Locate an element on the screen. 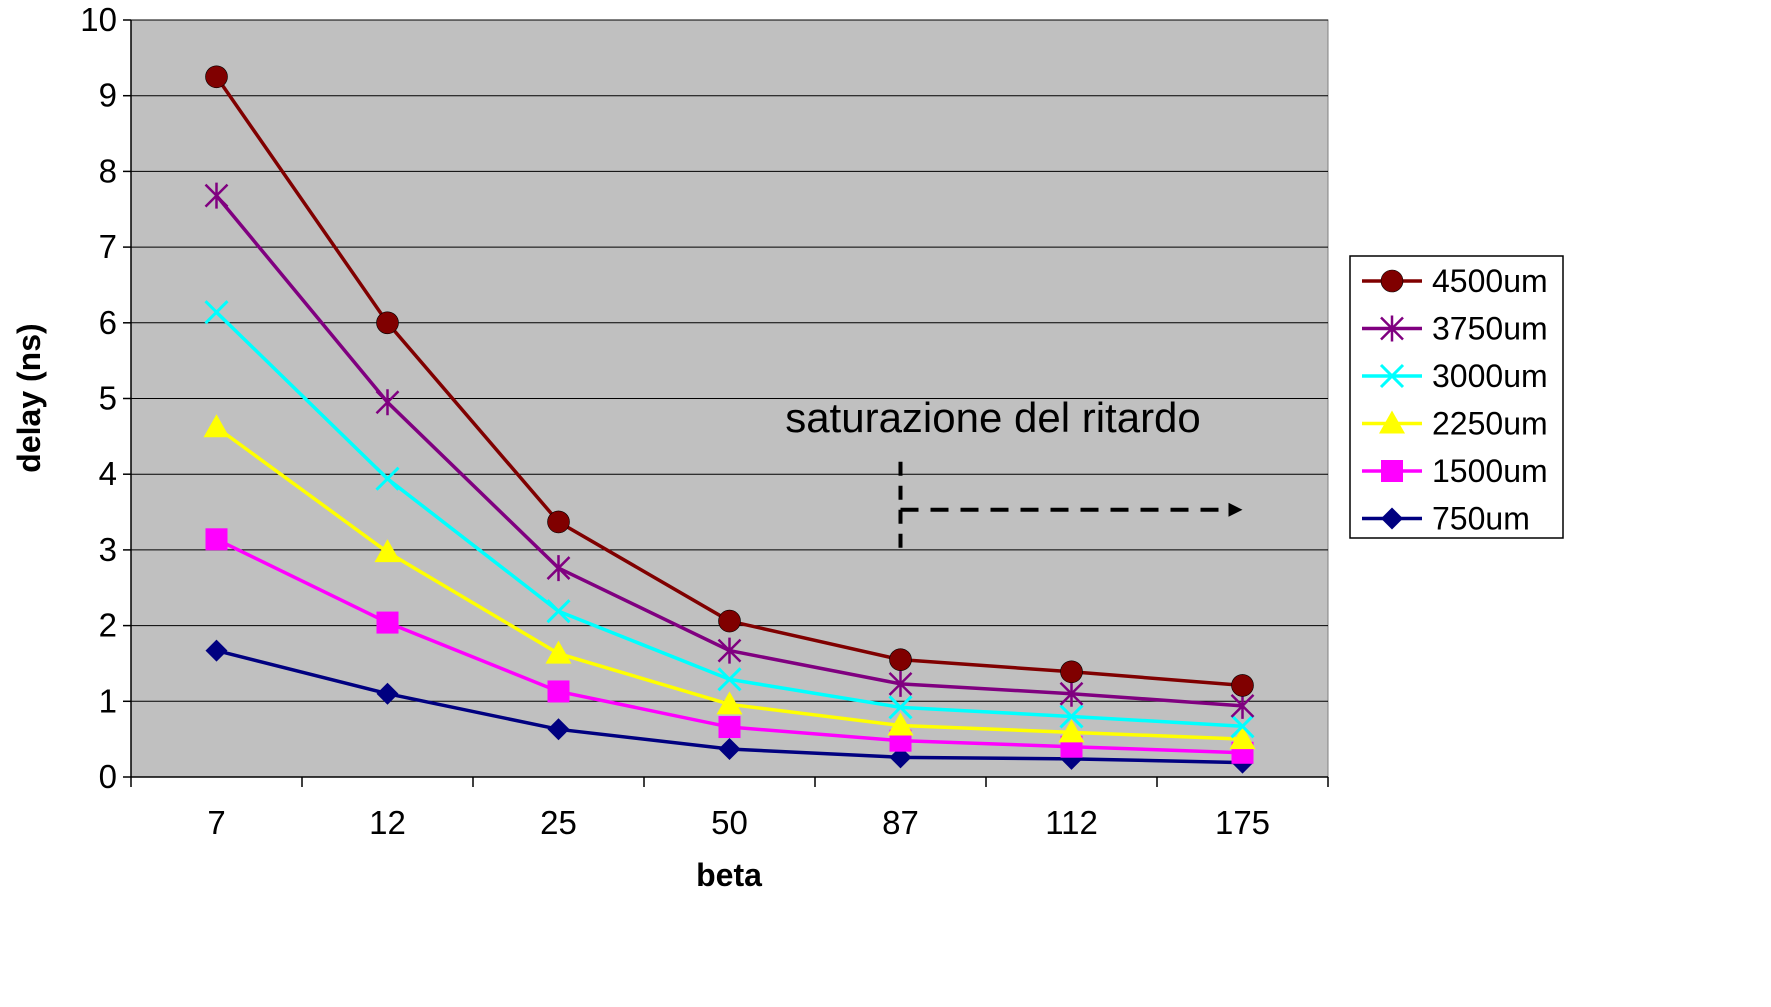 Image resolution: width=1771 pixels, height=1007 pixels. legend-label: 3000um is located at coordinates (1490, 376).